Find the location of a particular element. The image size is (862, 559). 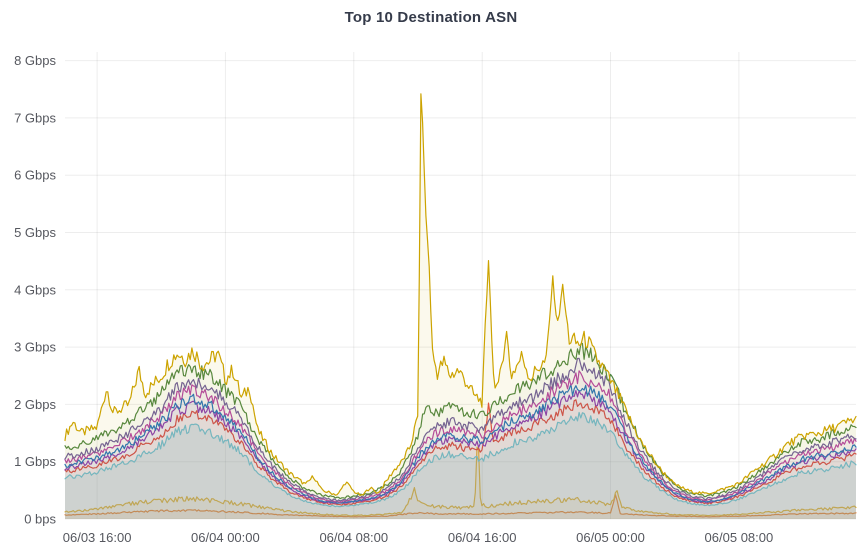

x-tick-label: 06/05 00:00 is located at coordinates (610, 537).